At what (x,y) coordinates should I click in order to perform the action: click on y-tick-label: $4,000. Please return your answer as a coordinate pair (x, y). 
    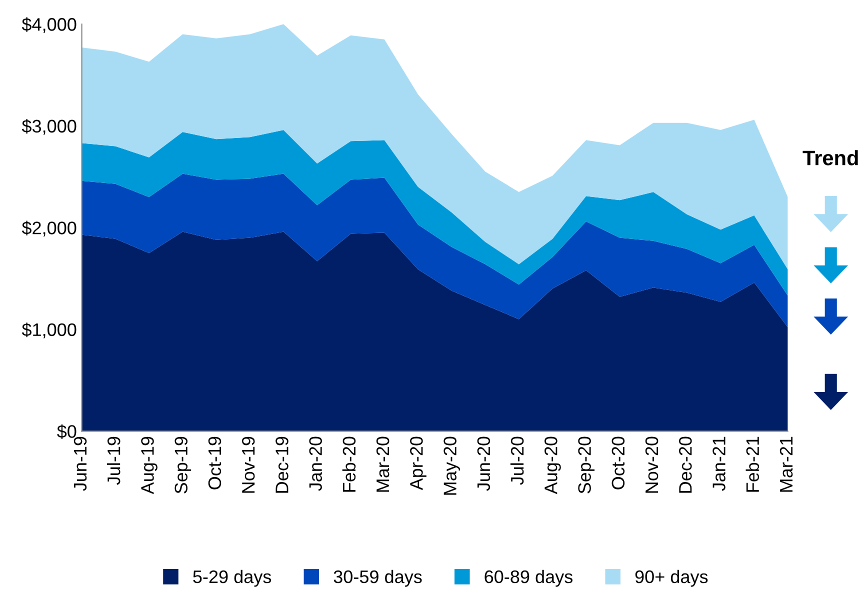
    Looking at the image, I should click on (49, 25).